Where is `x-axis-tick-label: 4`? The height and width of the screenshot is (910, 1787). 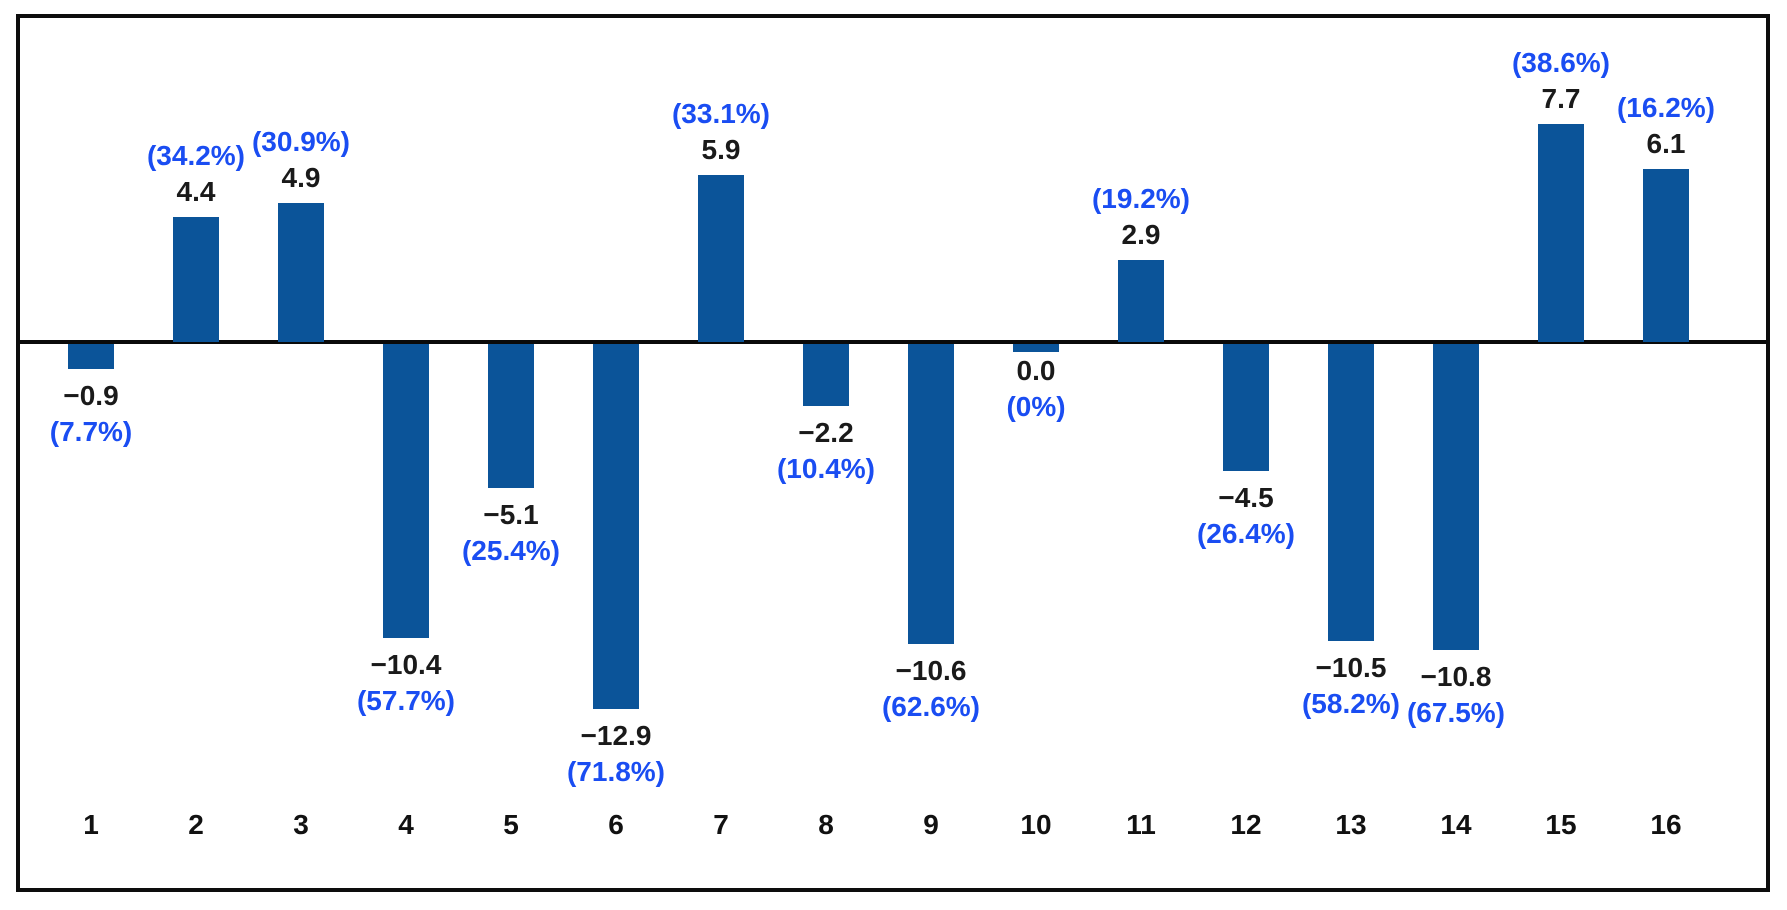 x-axis-tick-label: 4 is located at coordinates (406, 824).